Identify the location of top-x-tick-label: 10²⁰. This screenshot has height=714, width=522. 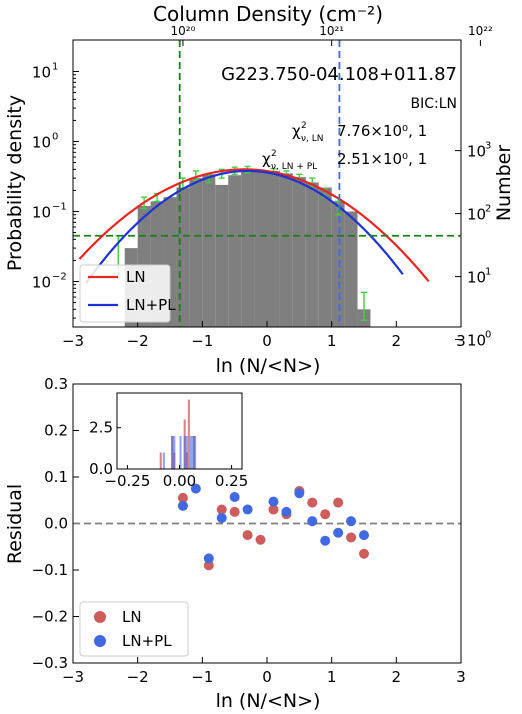
(182, 31).